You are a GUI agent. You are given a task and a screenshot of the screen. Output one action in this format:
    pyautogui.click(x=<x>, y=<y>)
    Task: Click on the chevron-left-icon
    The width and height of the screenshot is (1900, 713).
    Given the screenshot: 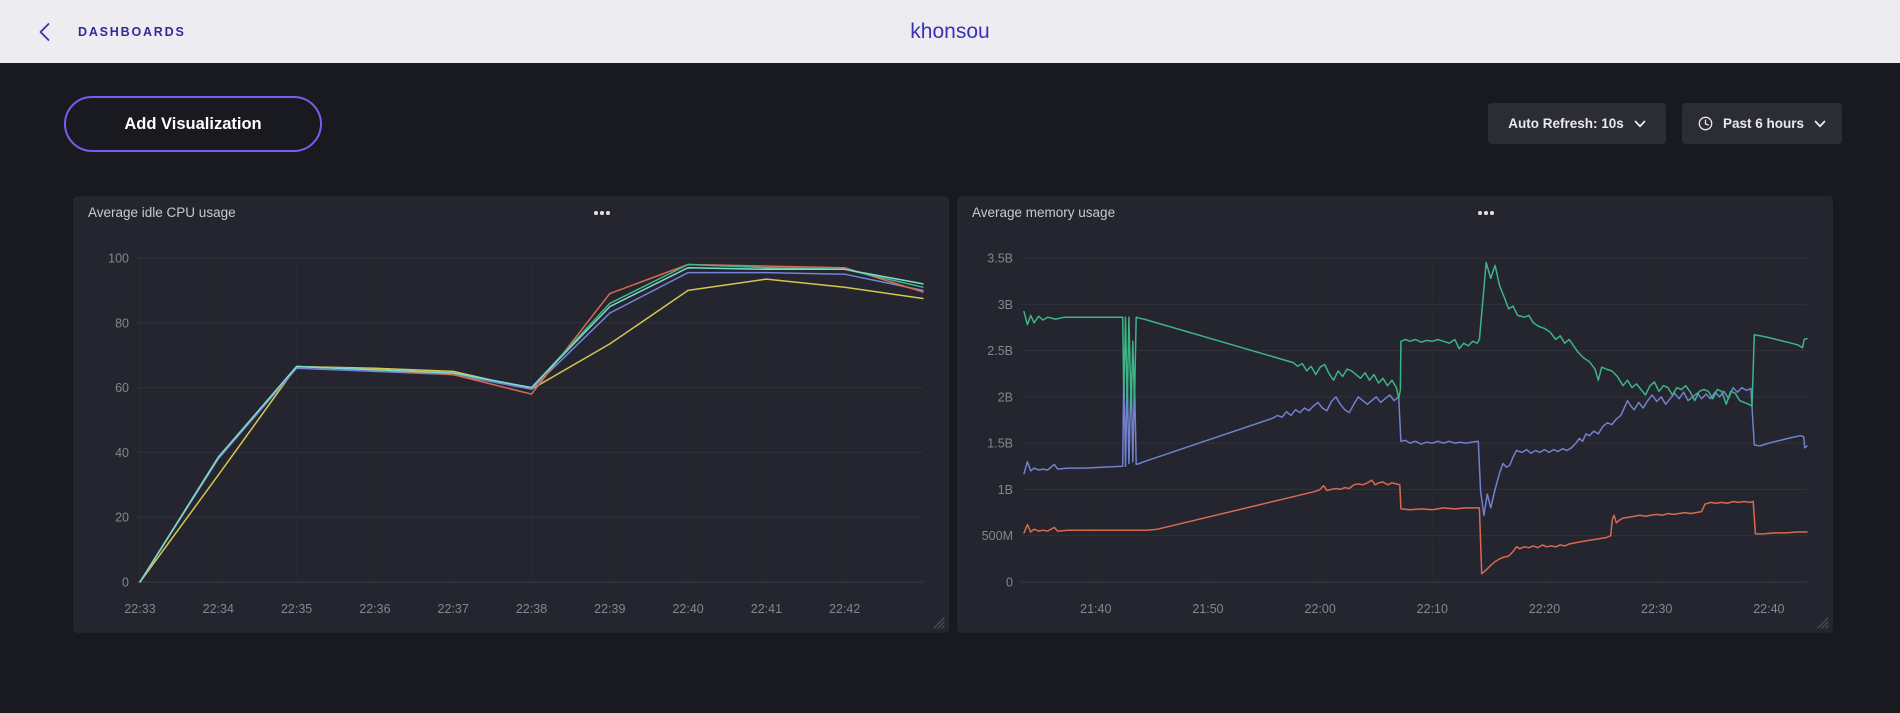 What is the action you would take?
    pyautogui.click(x=44, y=31)
    